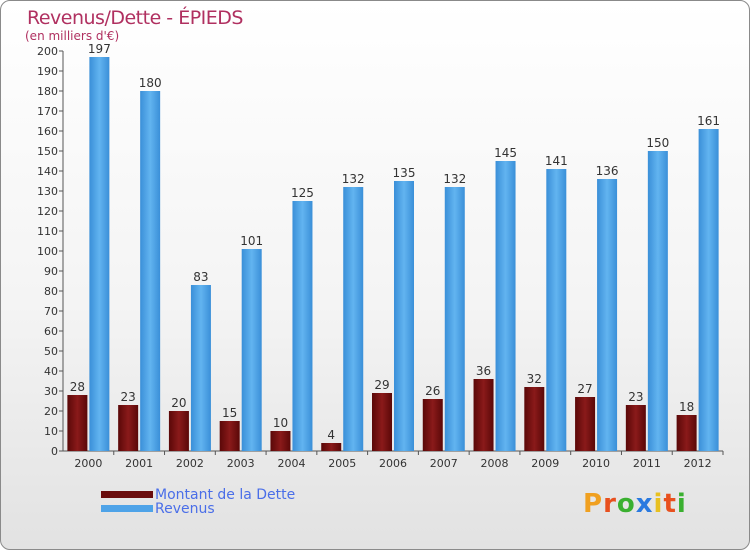  What do you see at coordinates (99, 49) in the screenshot?
I see `data-label-revenus: 197` at bounding box center [99, 49].